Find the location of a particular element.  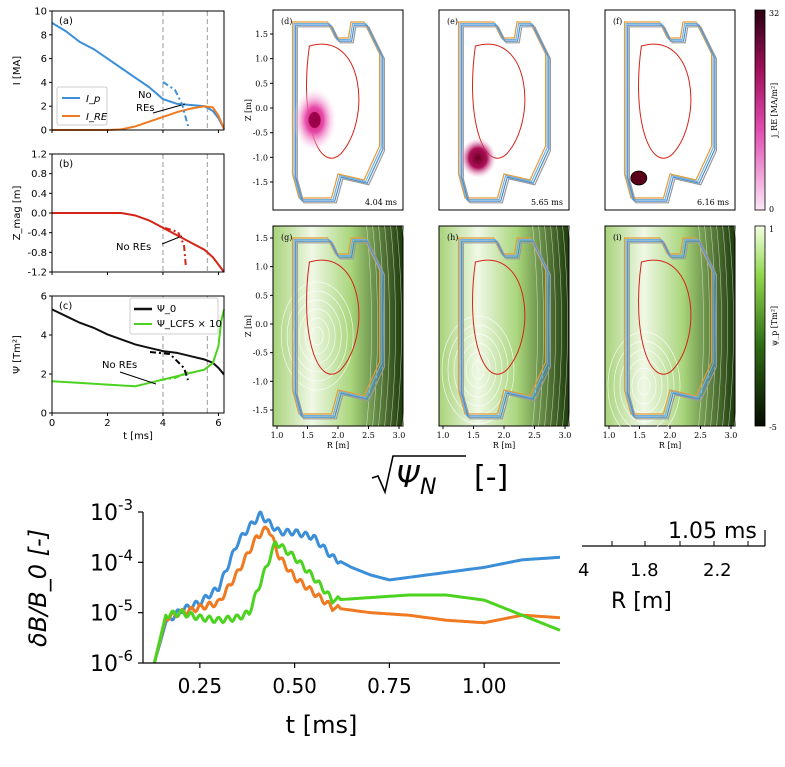

map-top-0: (d) 4.04 ms 1.5 1.0 0.5 0.0 -0.5 -1.0 -1.5 Z [m] is located at coordinates (324, 110).